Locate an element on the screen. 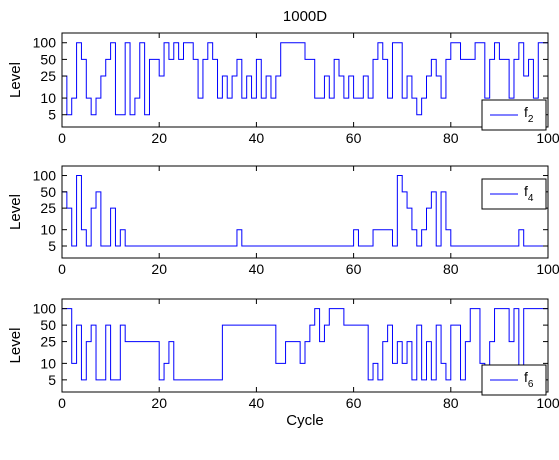 Image resolution: width=559 pixels, height=460 pixels. legend: f4 is located at coordinates (514, 194).